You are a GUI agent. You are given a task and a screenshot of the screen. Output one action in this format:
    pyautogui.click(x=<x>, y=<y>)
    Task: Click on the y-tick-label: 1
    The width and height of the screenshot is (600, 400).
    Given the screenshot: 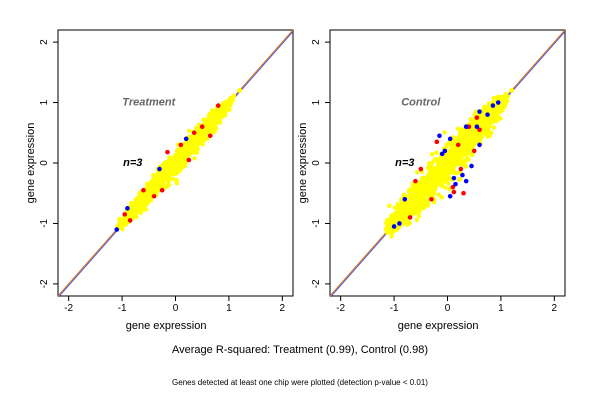 What is the action you would take?
    pyautogui.click(x=316, y=102)
    